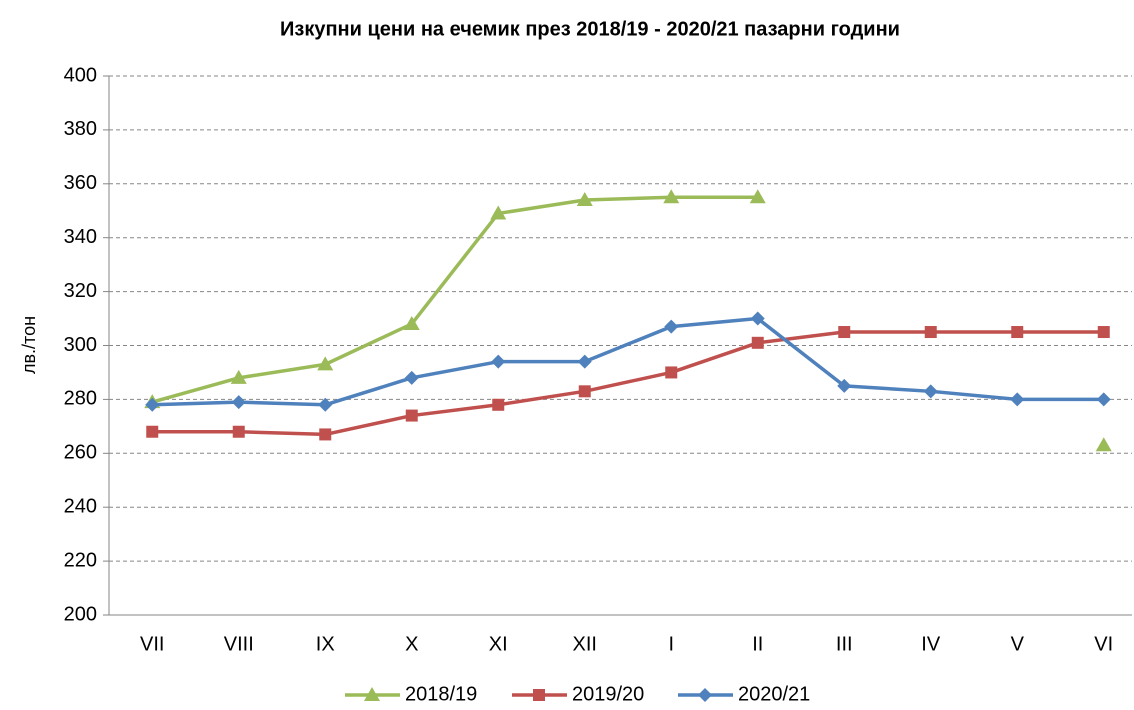 The height and width of the screenshot is (710, 1134). I want to click on y-tick-label: 280, so click(80, 399).